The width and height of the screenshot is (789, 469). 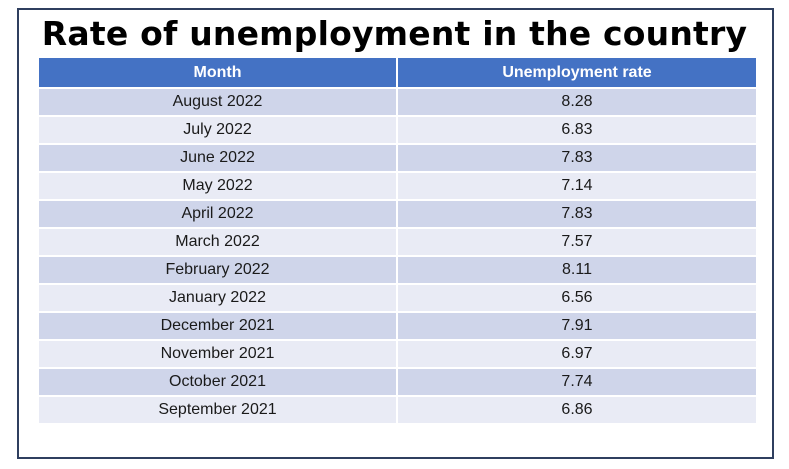 What do you see at coordinates (218, 241) in the screenshot?
I see `month-cell: March 2022` at bounding box center [218, 241].